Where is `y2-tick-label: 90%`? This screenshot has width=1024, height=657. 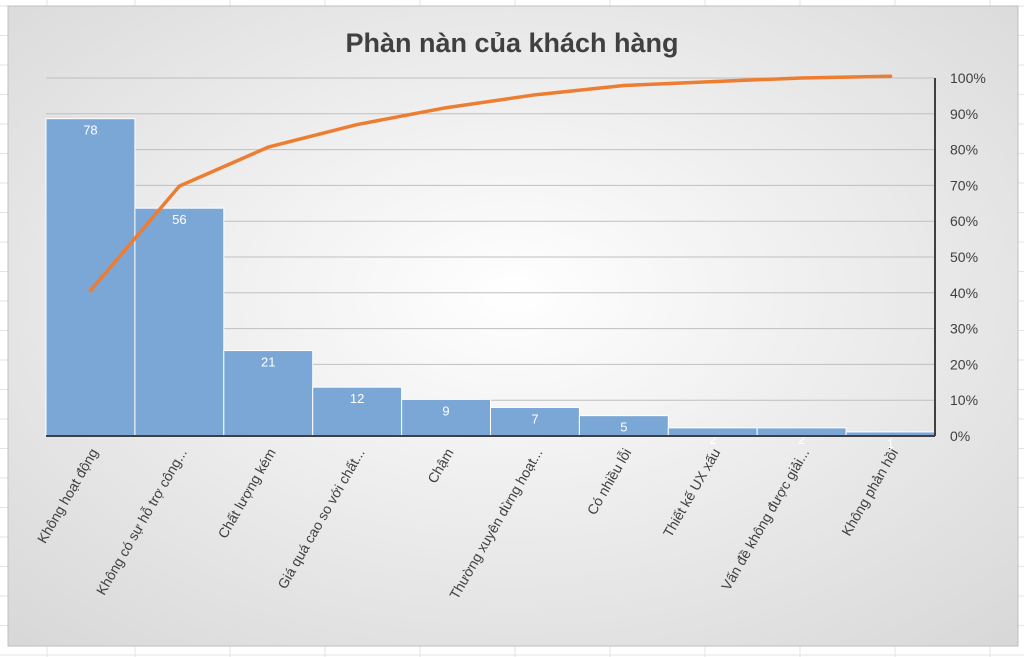 y2-tick-label: 90% is located at coordinates (964, 114).